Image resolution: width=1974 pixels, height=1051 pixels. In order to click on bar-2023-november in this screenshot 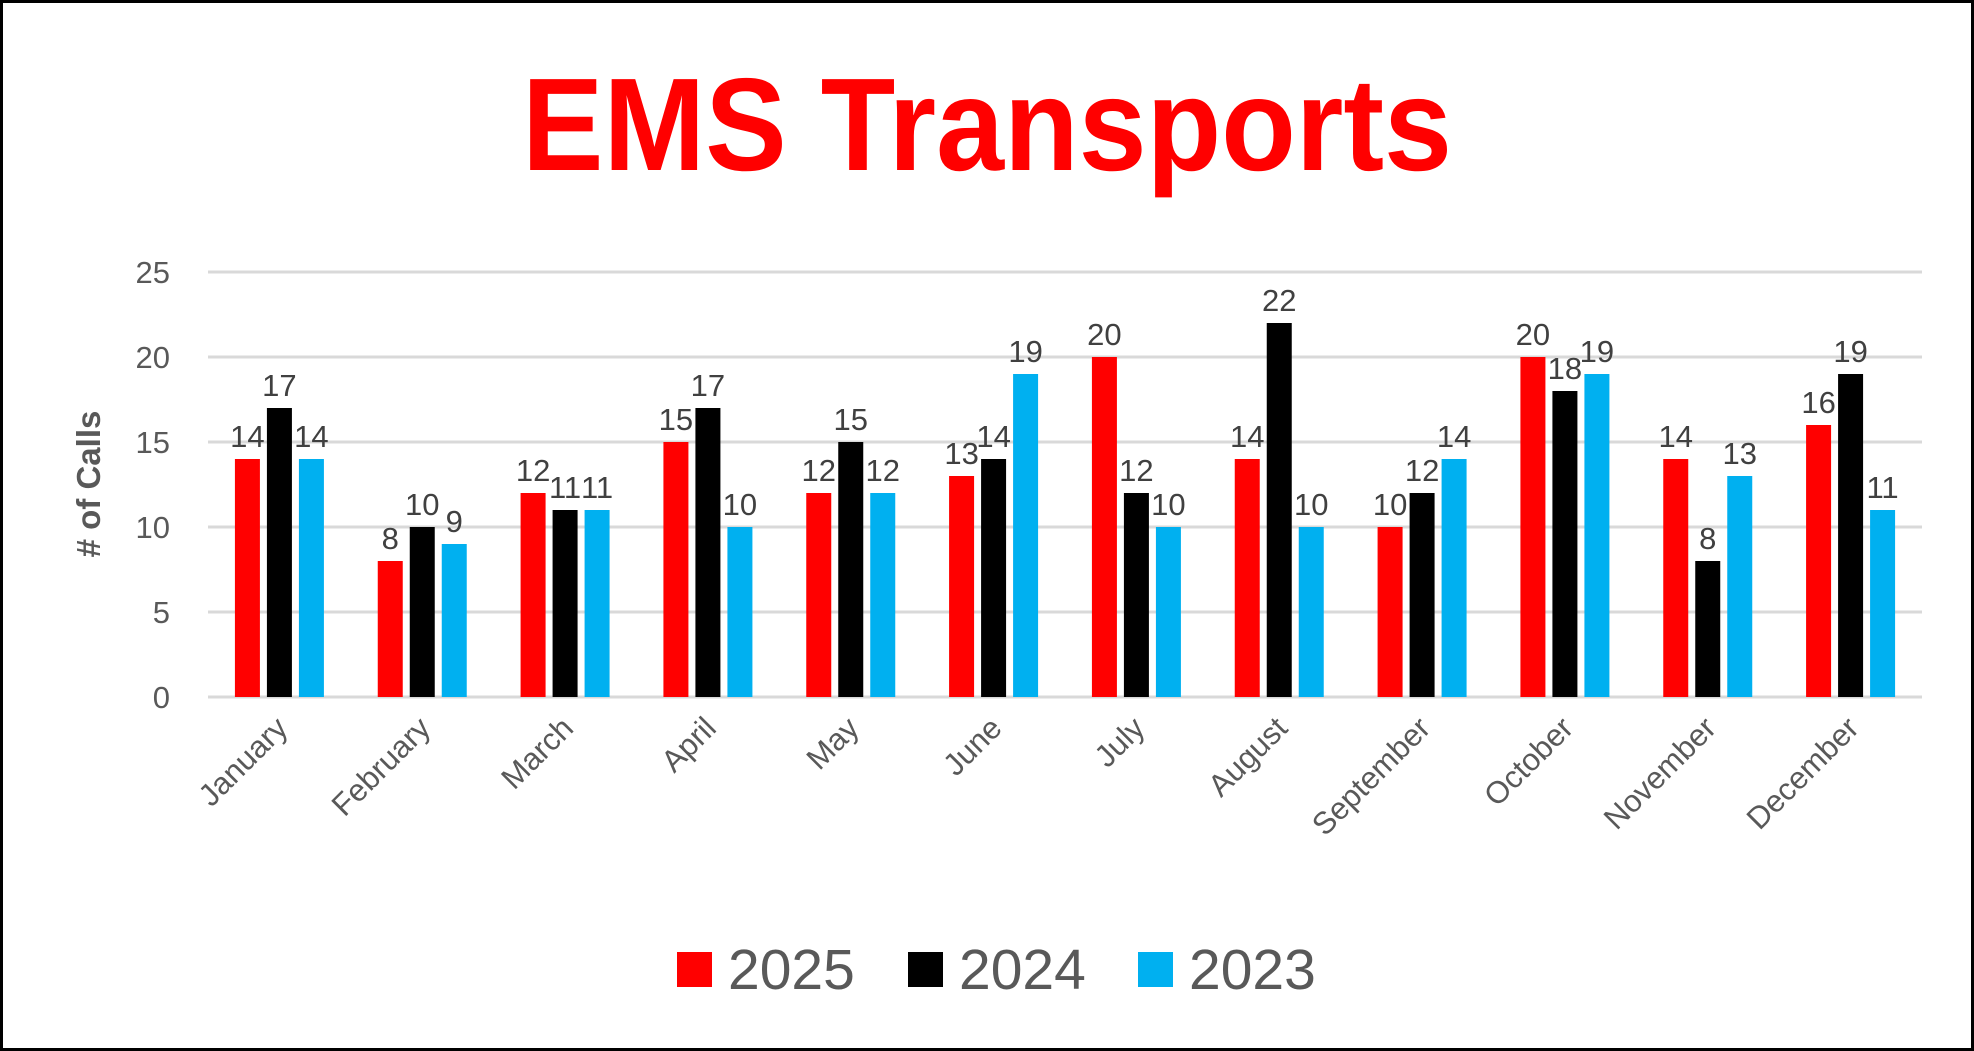, I will do `click(1740, 586)`.